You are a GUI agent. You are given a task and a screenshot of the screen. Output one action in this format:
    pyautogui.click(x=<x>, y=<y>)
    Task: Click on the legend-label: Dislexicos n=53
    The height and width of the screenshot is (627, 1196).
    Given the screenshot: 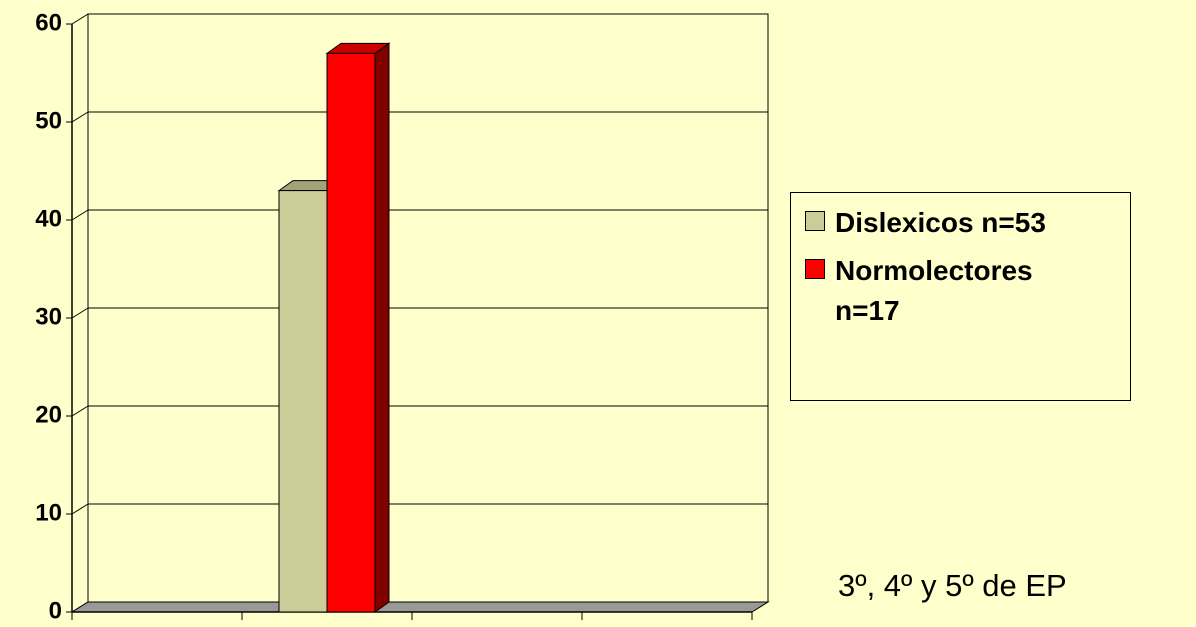 What is the action you would take?
    pyautogui.click(x=940, y=222)
    